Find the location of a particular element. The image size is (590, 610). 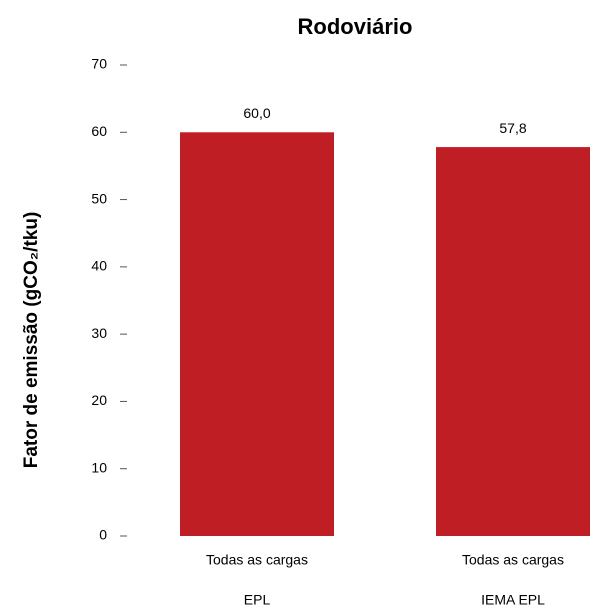

y-tick-label: 30 is located at coordinates (99, 333).